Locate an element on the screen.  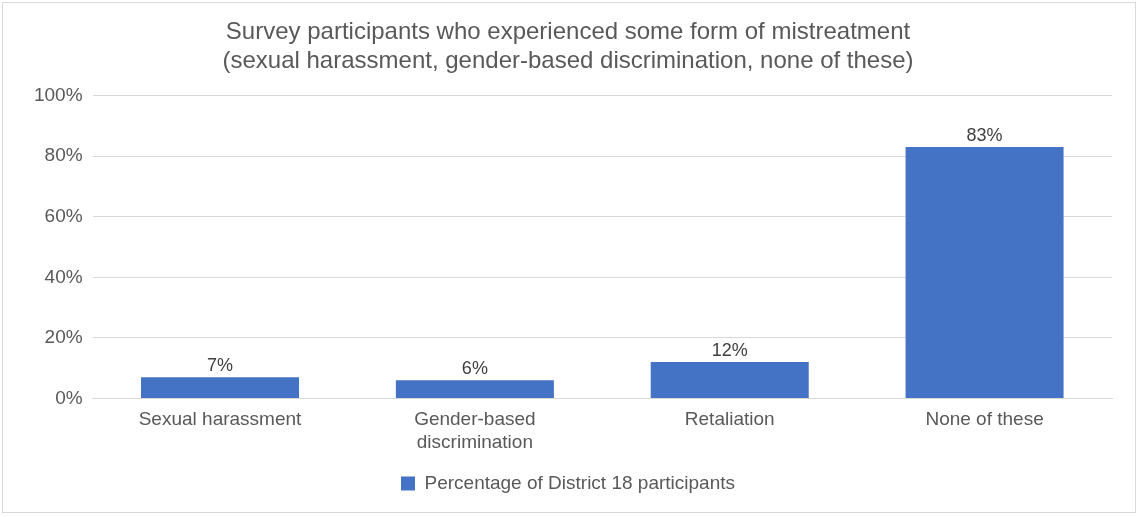
chart-title: Survey participants who experienced some form of mistreatment (sexual harassment, gender-based discrimination, none of these) is located at coordinates (568, 45).